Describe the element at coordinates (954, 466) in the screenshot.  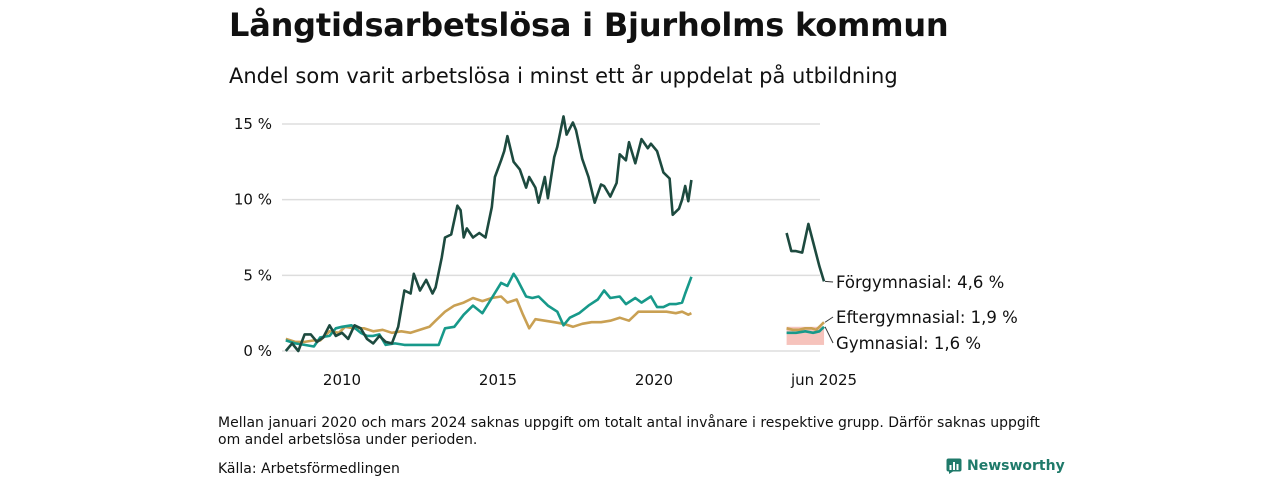
I see `newsworthy-icon` at that location.